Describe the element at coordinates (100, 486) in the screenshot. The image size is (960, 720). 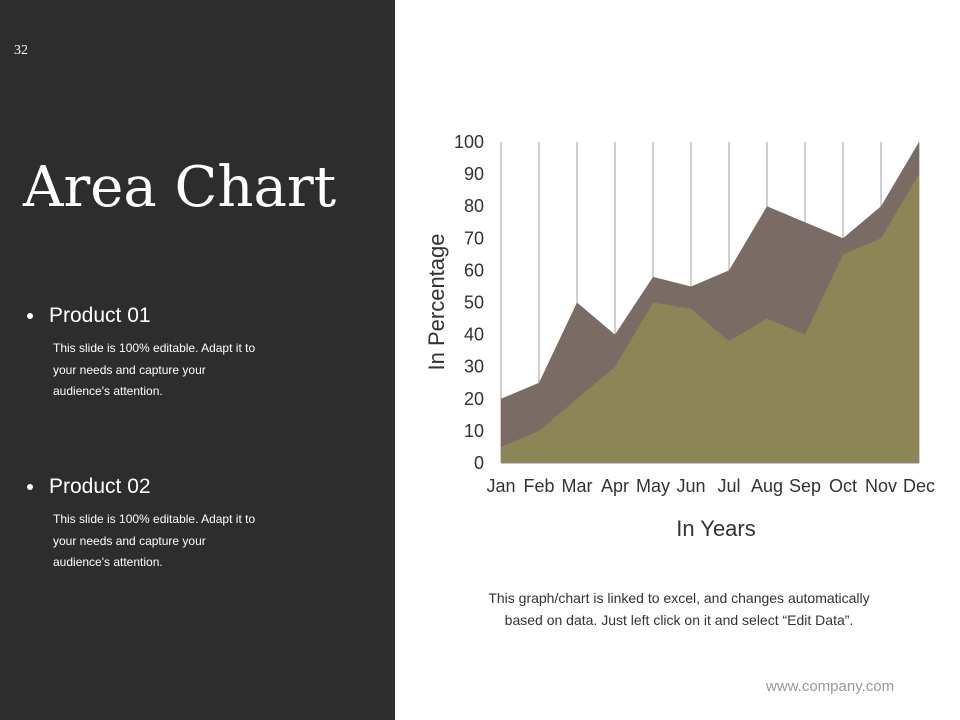
I see `product-02-title: Product 02` at that location.